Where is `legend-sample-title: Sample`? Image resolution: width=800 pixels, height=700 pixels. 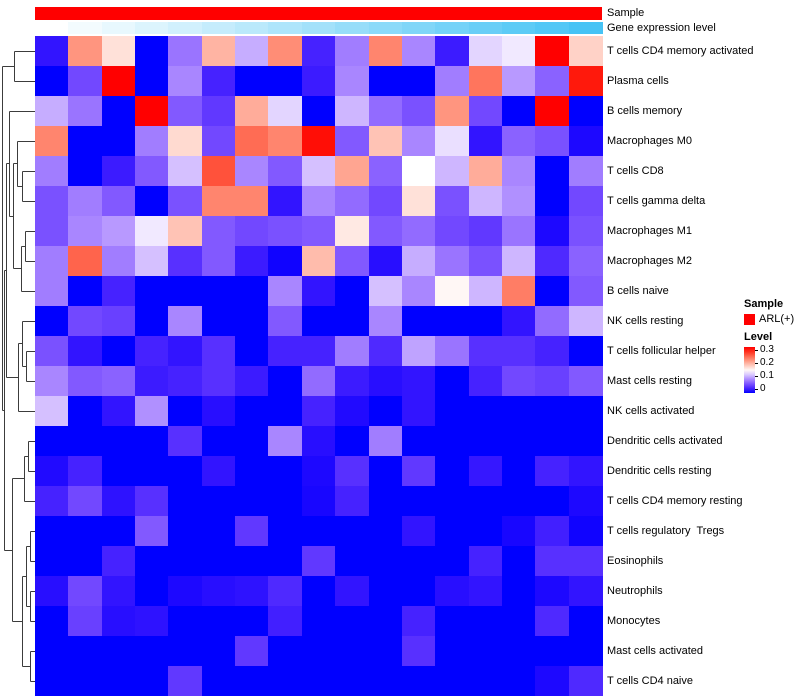 legend-sample-title: Sample is located at coordinates (764, 304).